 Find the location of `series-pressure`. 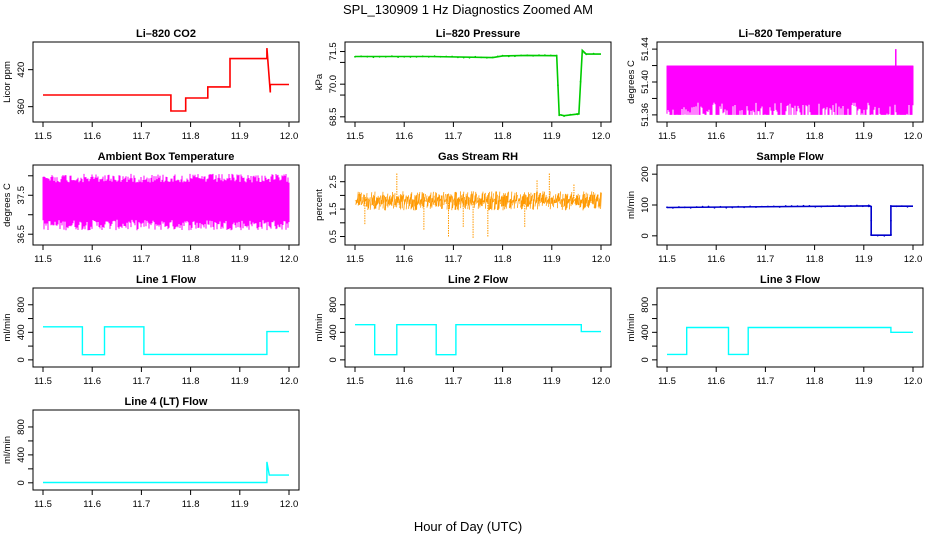

series-pressure is located at coordinates (477, 82).